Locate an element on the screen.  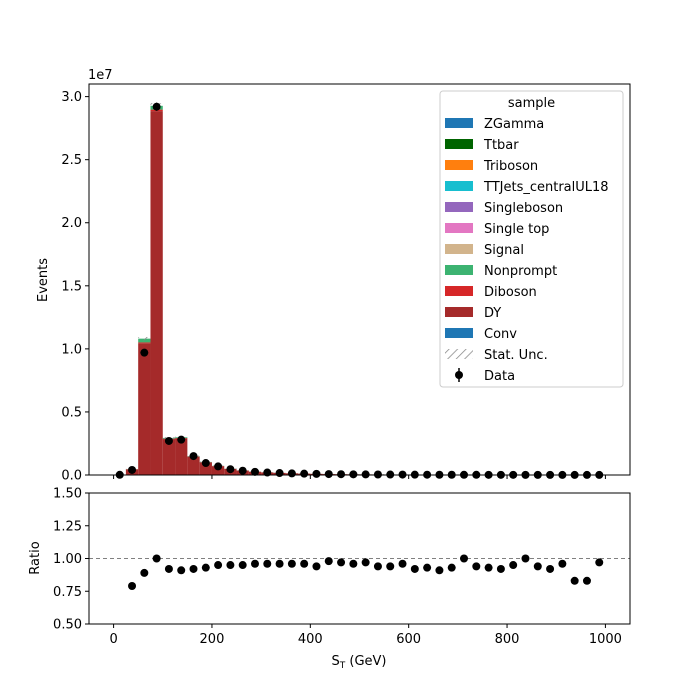
x-tick-label: 200 is located at coordinates (212, 639).